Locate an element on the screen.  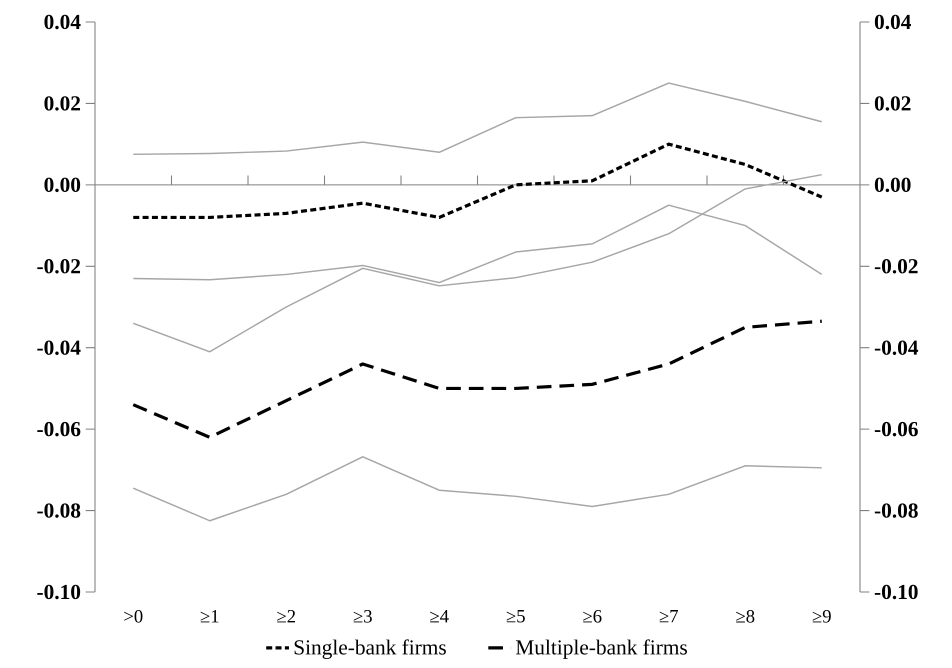
y-tick-label: 0.00 is located at coordinates (892, 185).